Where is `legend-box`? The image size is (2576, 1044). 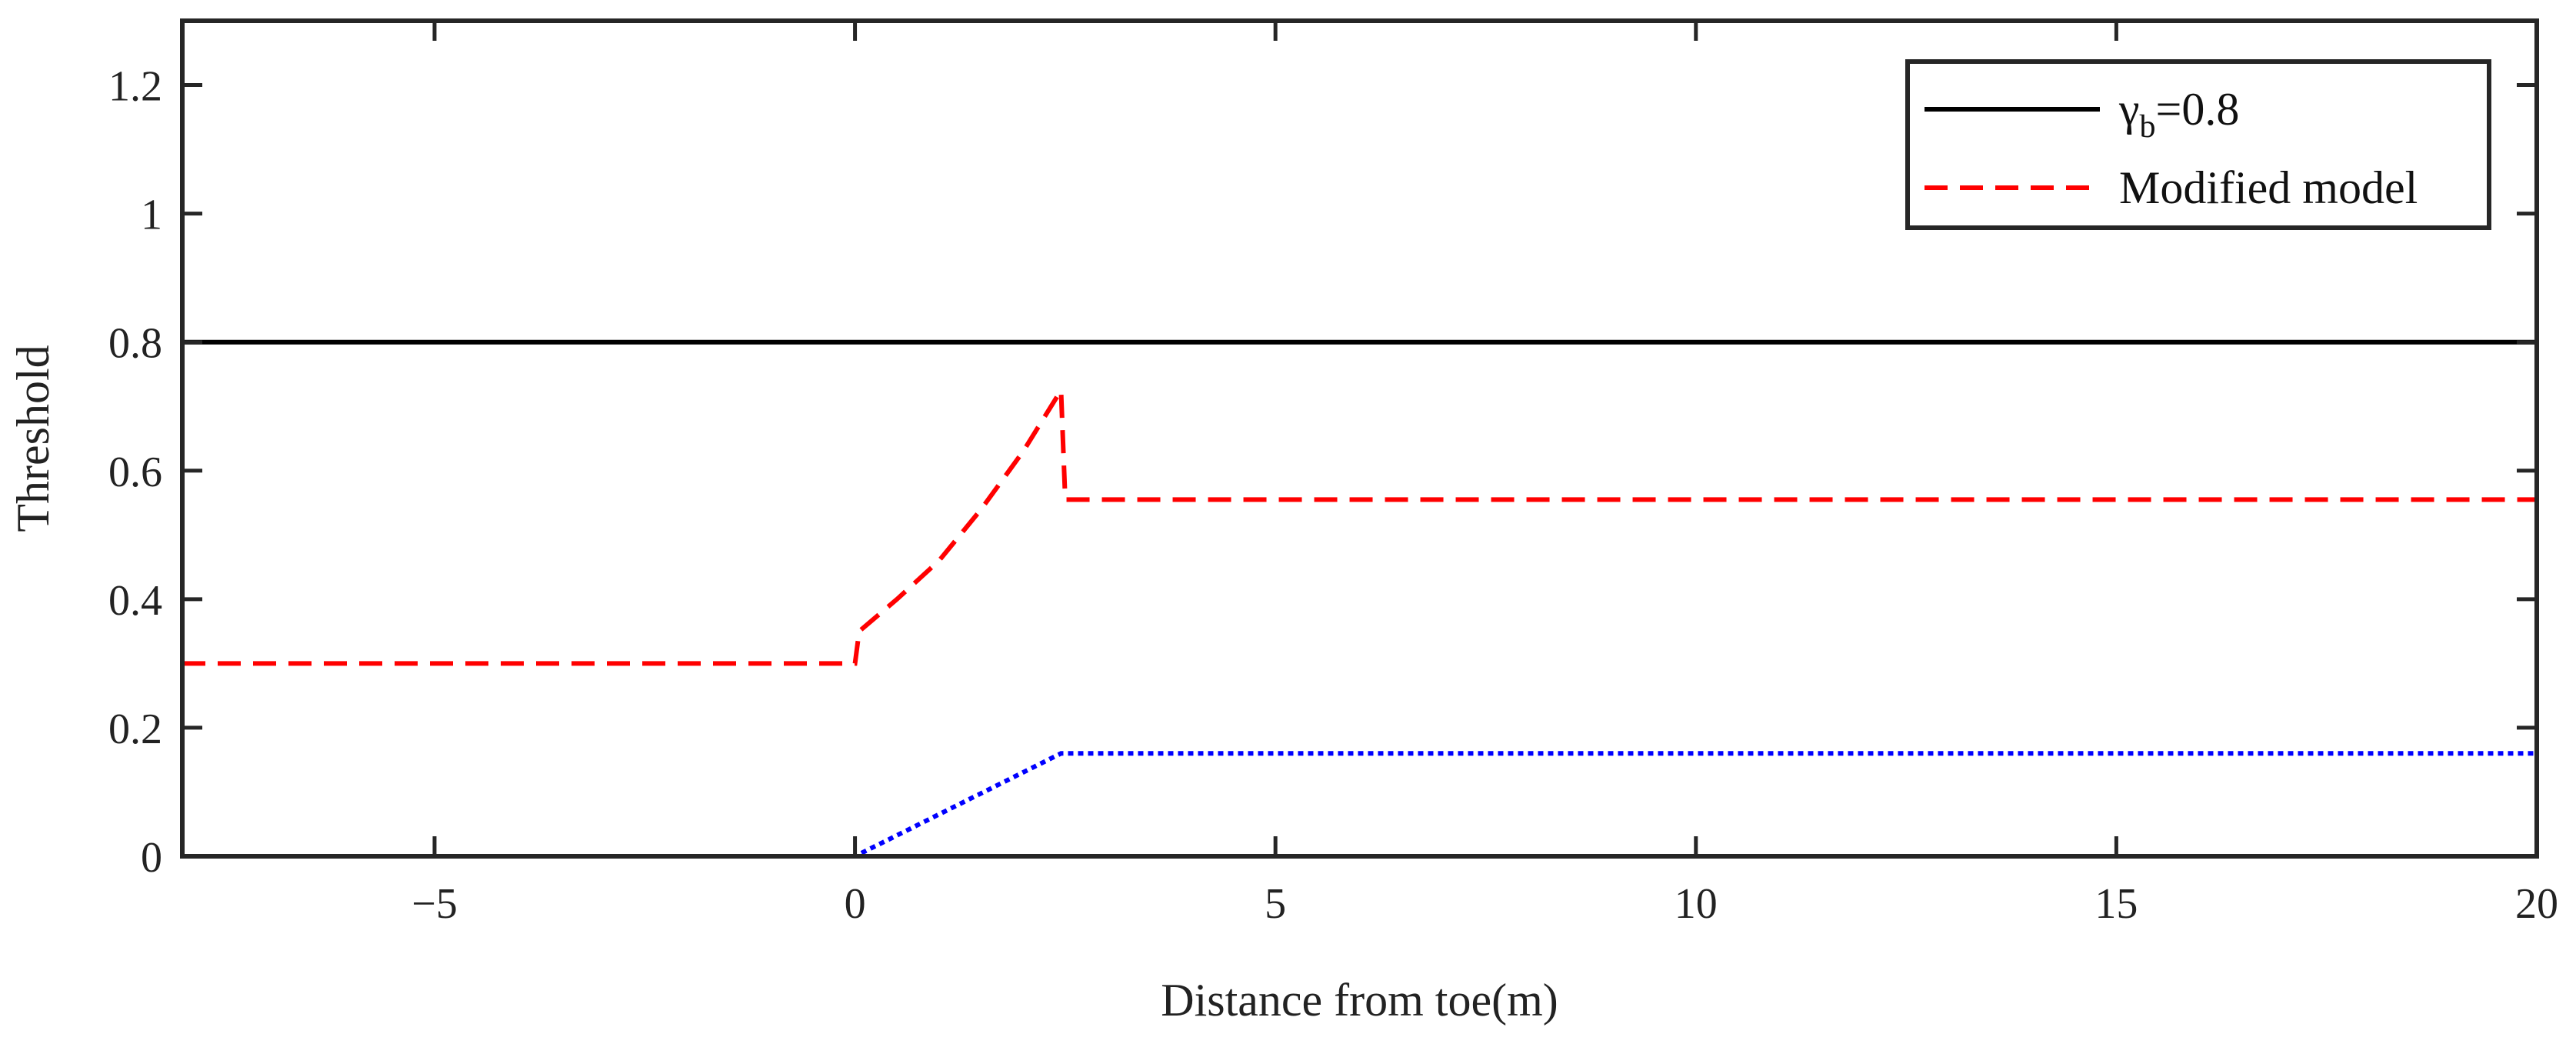 legend-box is located at coordinates (2198, 144).